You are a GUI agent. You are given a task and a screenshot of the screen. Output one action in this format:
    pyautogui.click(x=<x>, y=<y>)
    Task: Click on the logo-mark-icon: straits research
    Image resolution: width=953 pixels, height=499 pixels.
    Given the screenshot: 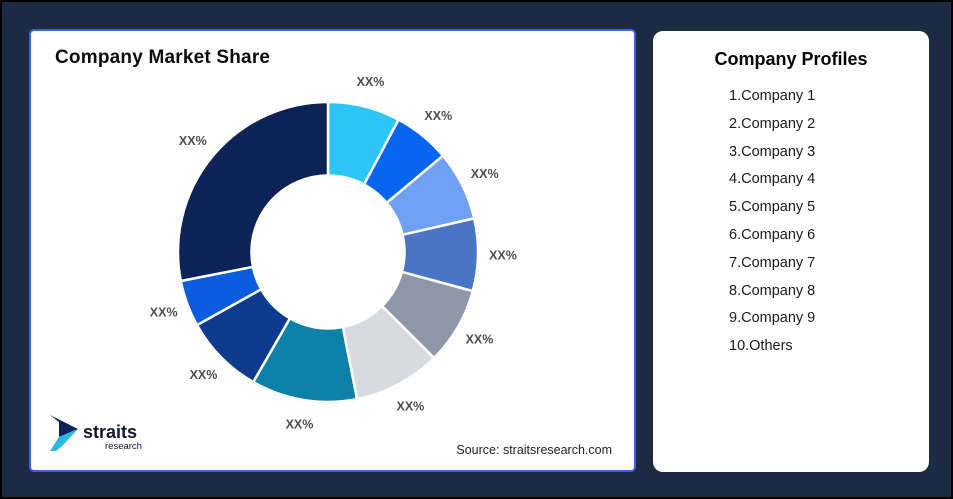 What is the action you would take?
    pyautogui.click(x=96, y=433)
    